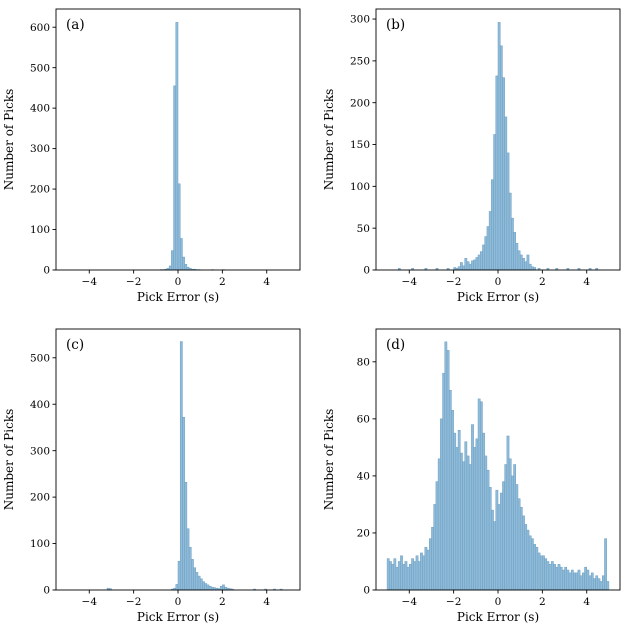  What do you see at coordinates (395, 345) in the screenshot?
I see `panel-label: (d)` at bounding box center [395, 345].